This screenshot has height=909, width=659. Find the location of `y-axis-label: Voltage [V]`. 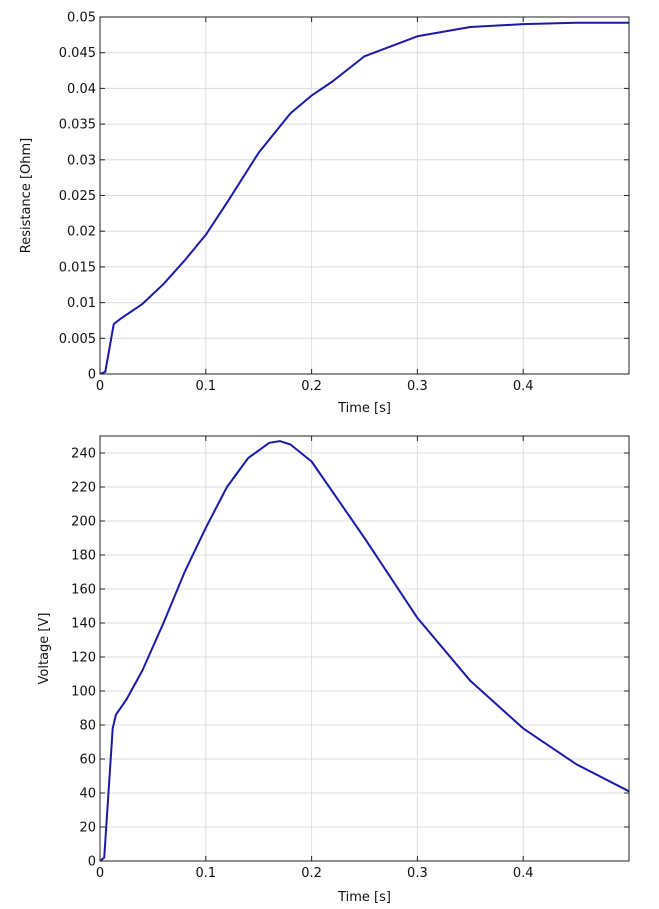

y-axis-label: Voltage [V] is located at coordinates (44, 649).